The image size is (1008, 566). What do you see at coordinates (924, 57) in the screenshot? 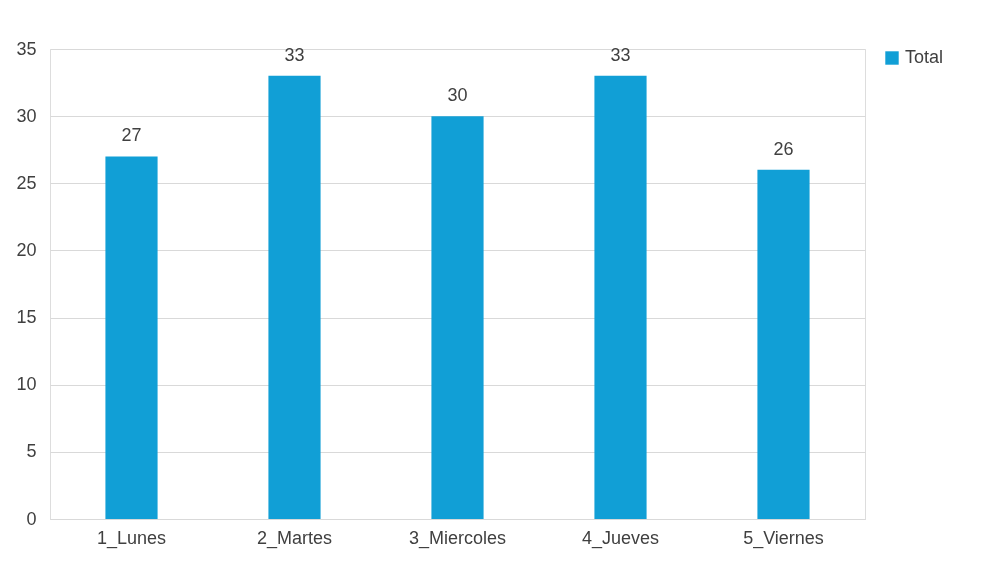
I see `legend-label: Total` at bounding box center [924, 57].